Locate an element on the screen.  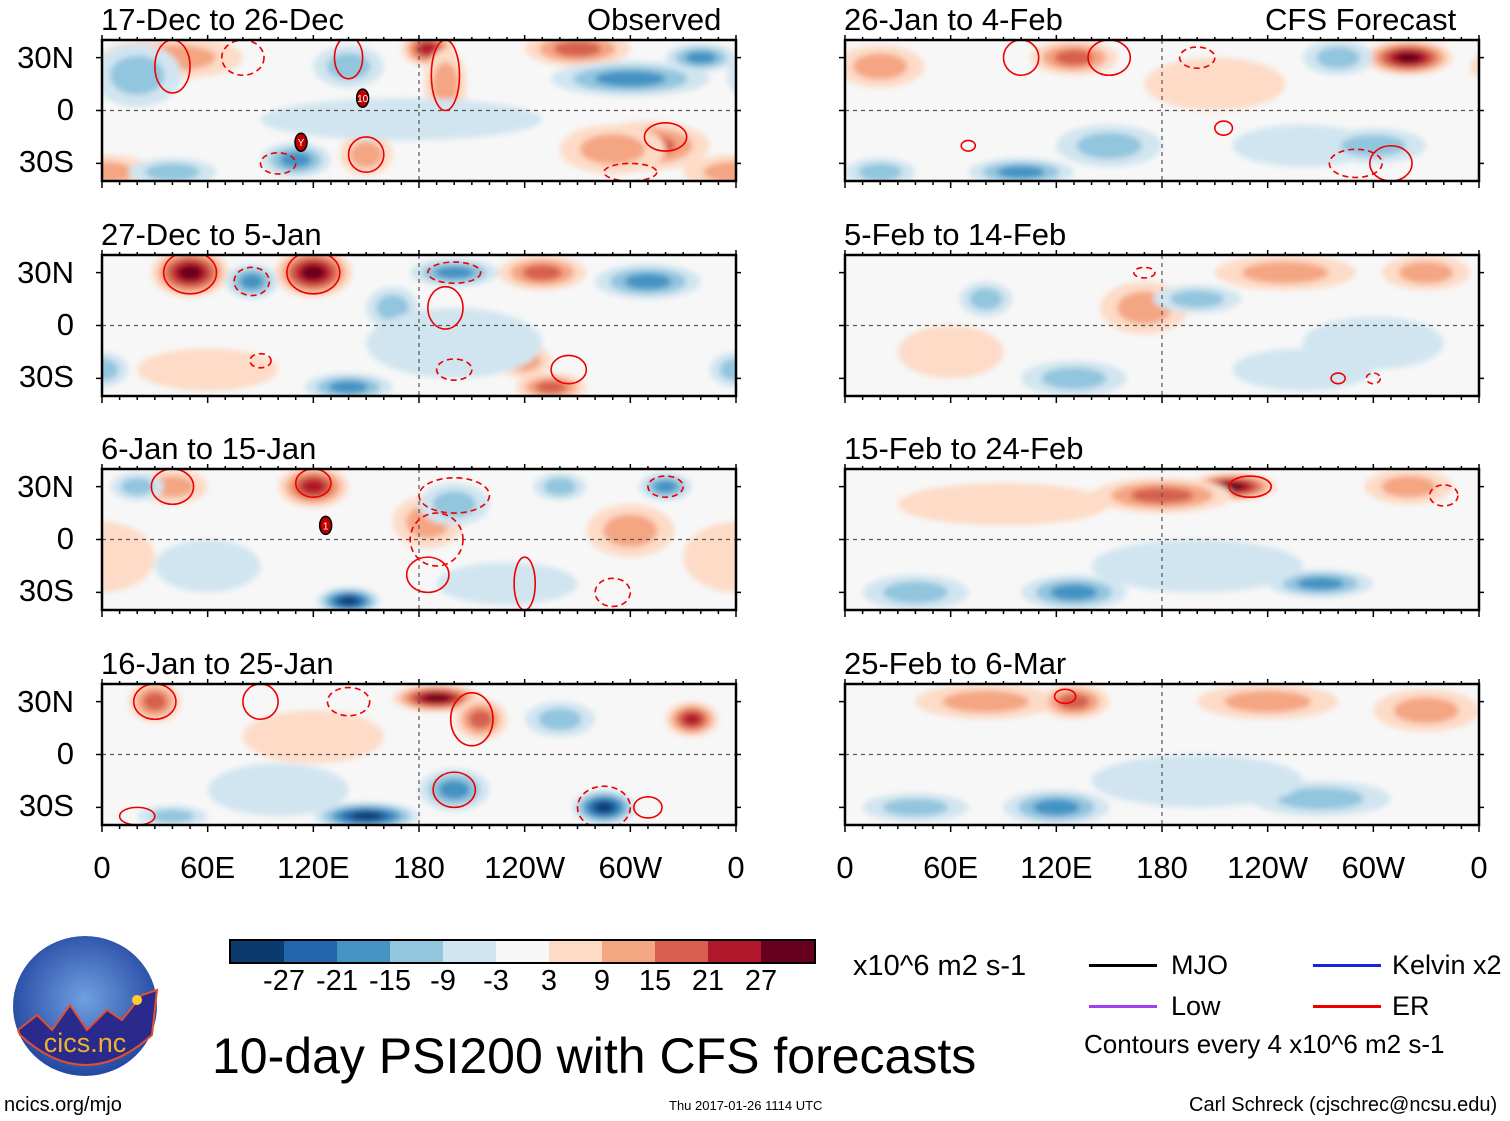
panel-title: 5-Feb to 14-Feb is located at coordinates (955, 234).